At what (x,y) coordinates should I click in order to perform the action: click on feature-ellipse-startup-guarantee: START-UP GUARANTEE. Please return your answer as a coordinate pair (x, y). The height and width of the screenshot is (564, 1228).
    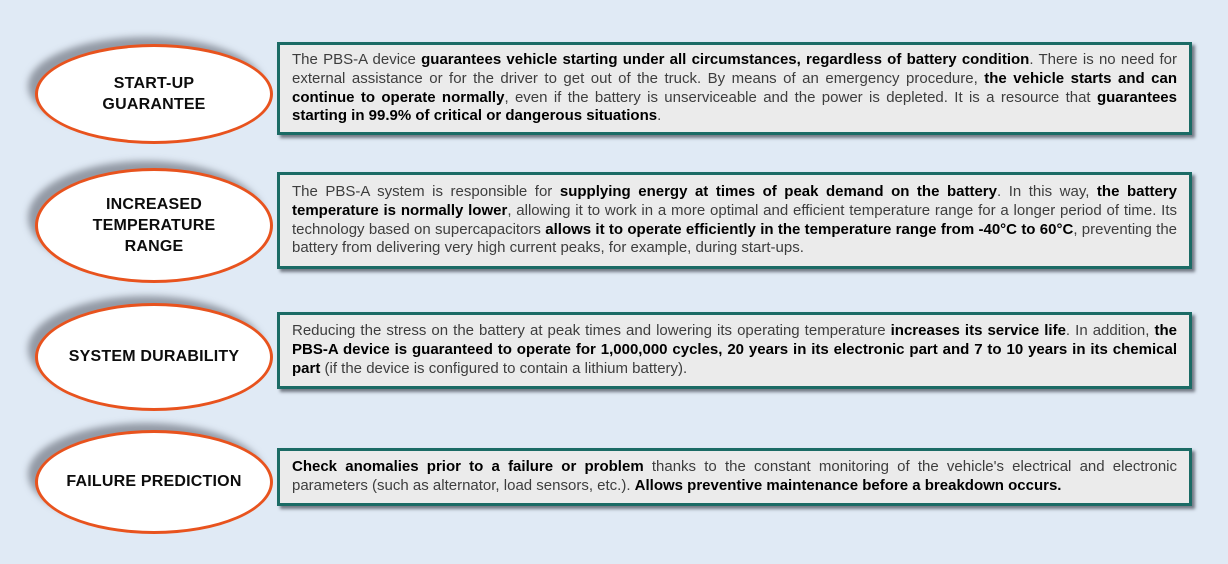
    Looking at the image, I should click on (154, 94).